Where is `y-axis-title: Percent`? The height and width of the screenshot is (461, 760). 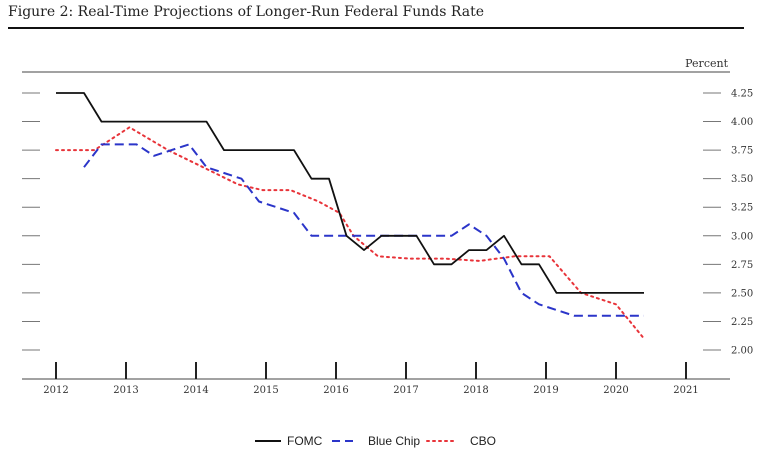
y-axis-title: Percent is located at coordinates (706, 63).